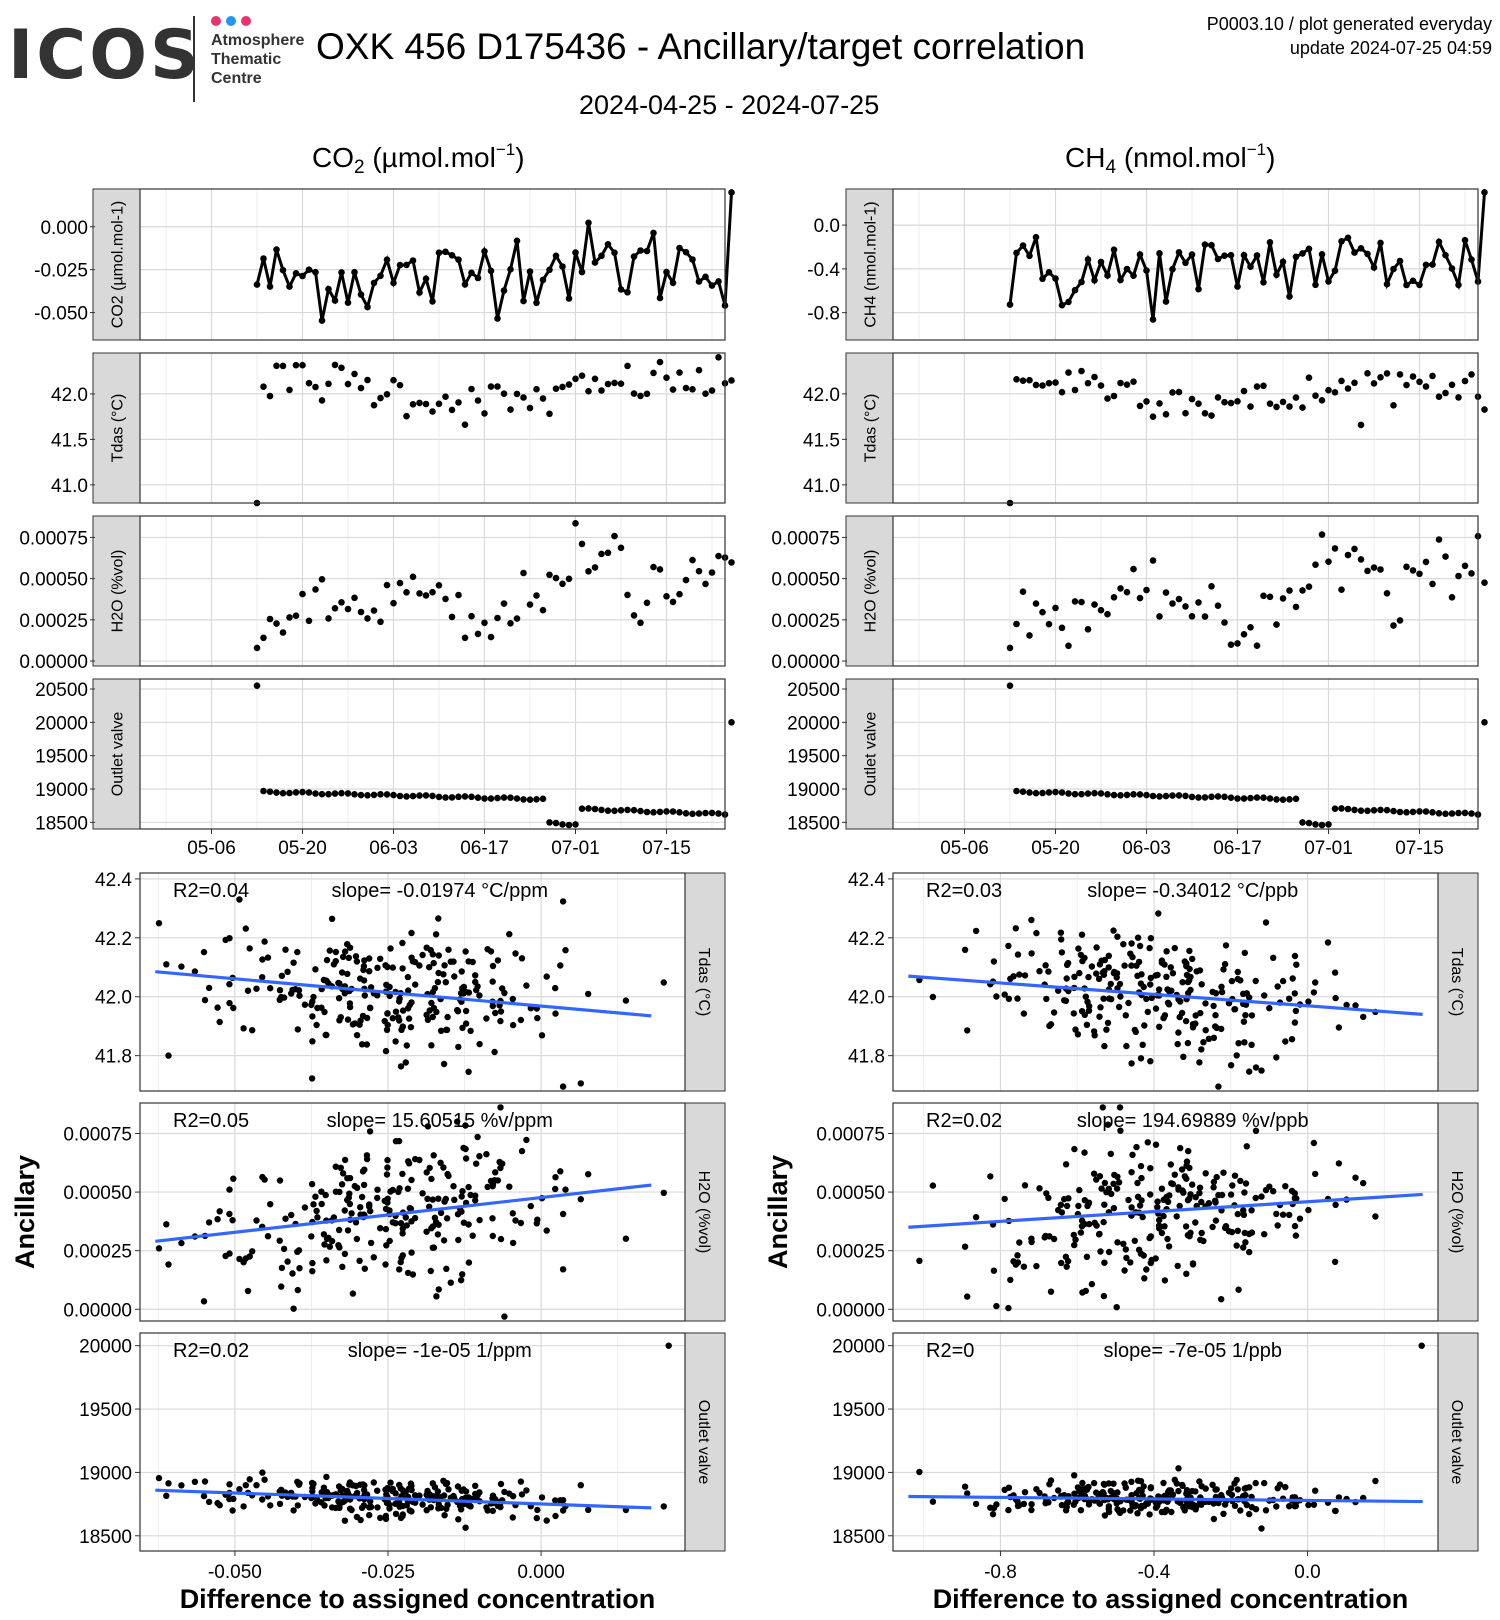  Describe the element at coordinates (1055, 848) in the screenshot. I see `x-tick-label: 05-20` at that location.